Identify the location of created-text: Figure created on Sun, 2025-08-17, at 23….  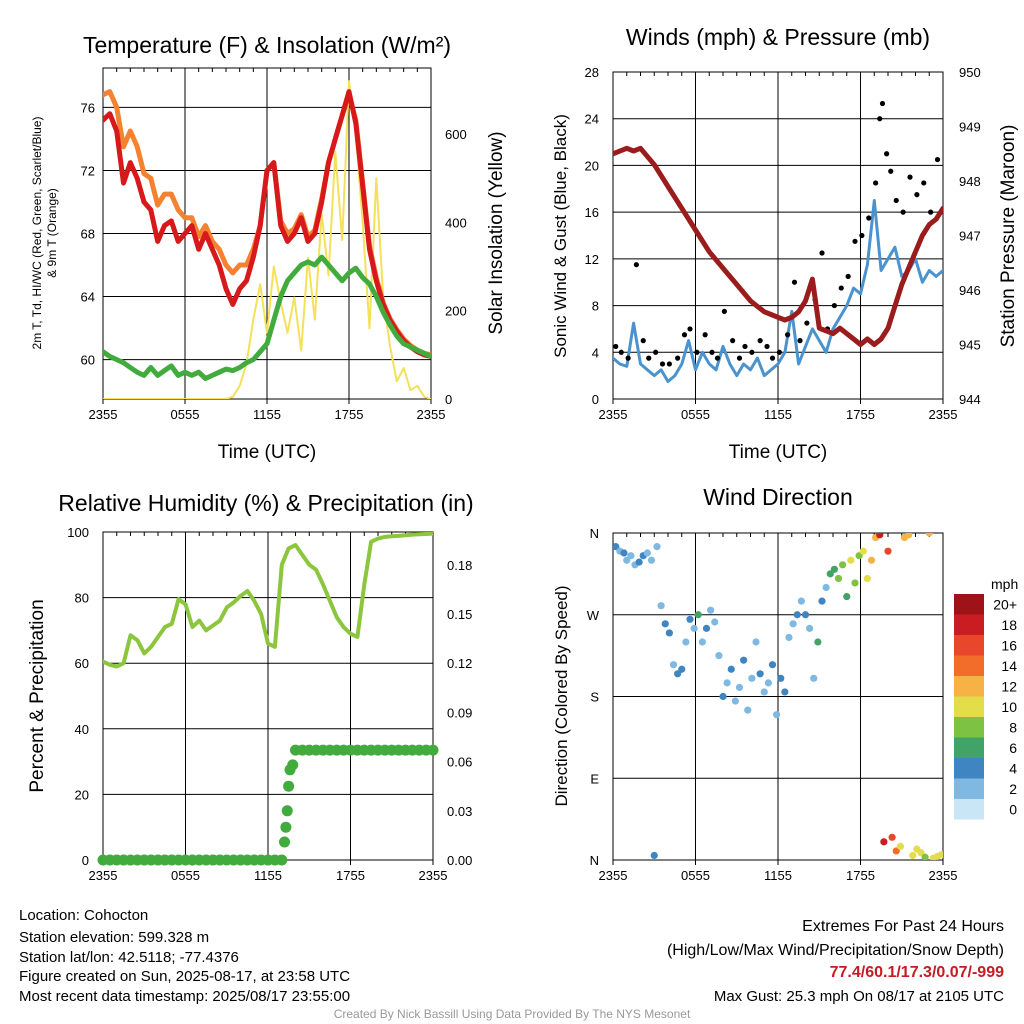
(185, 976).